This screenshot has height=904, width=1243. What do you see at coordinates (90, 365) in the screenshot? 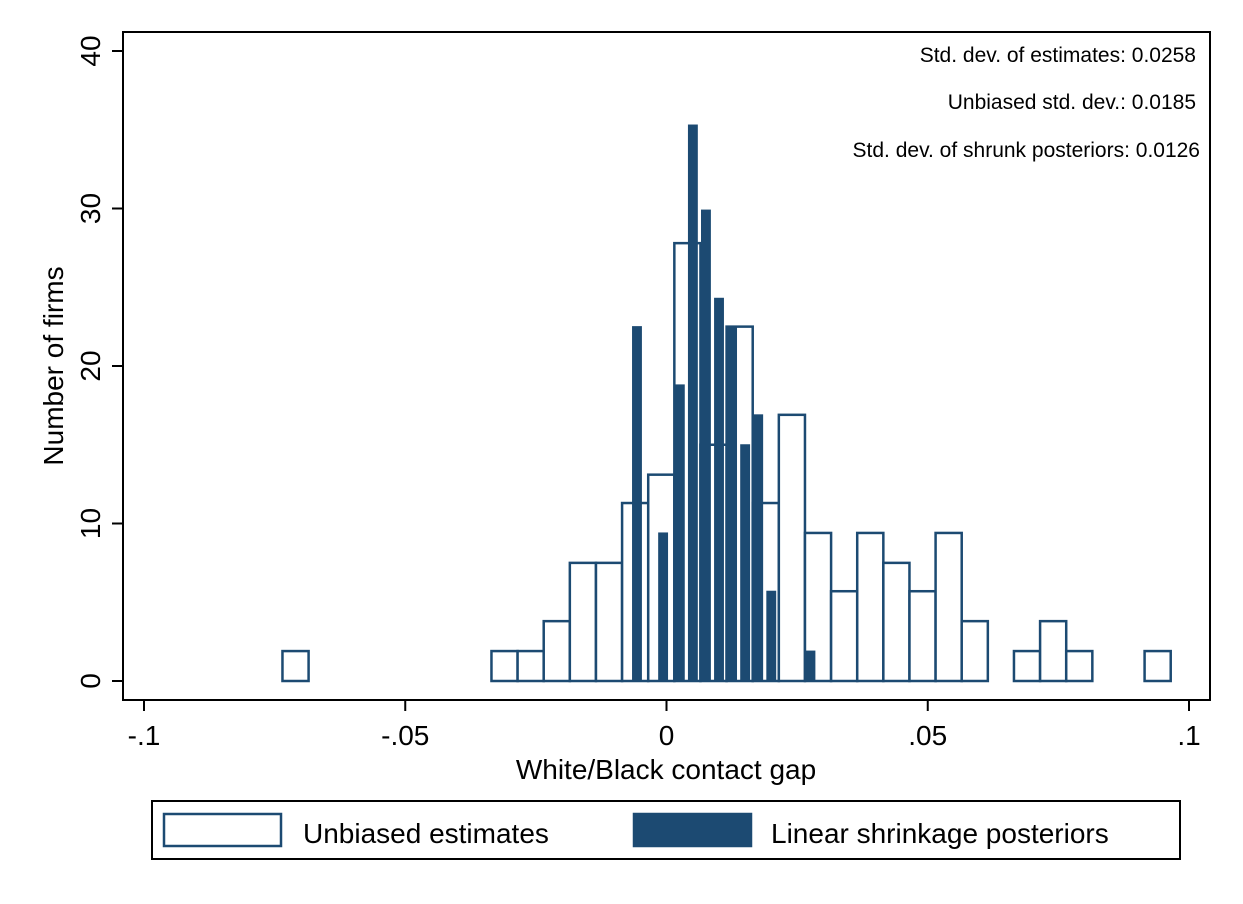
I see `y-tick-label: 20` at bounding box center [90, 365].